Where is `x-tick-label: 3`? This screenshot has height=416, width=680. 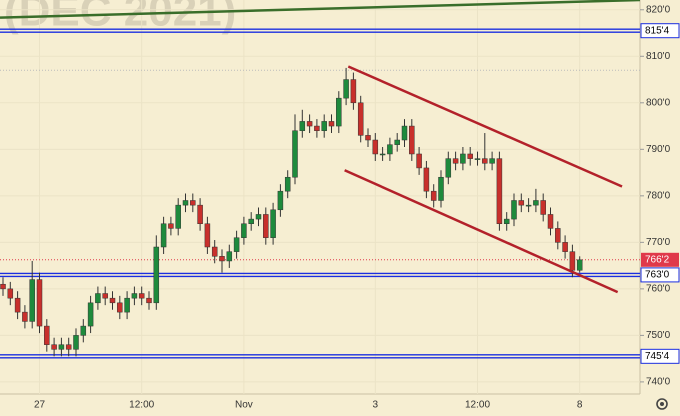 x-tick-label: 3 is located at coordinates (376, 405).